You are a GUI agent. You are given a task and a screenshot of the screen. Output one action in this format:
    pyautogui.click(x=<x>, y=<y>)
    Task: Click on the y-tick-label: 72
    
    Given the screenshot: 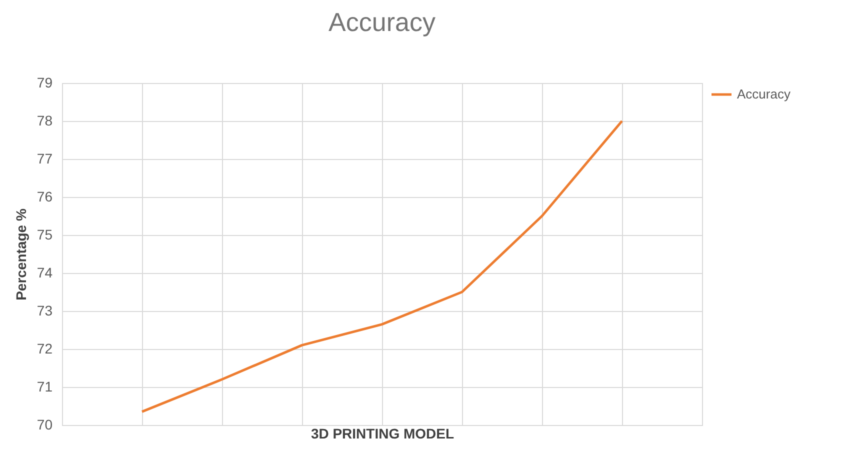 What is the action you would take?
    pyautogui.click(x=44, y=348)
    